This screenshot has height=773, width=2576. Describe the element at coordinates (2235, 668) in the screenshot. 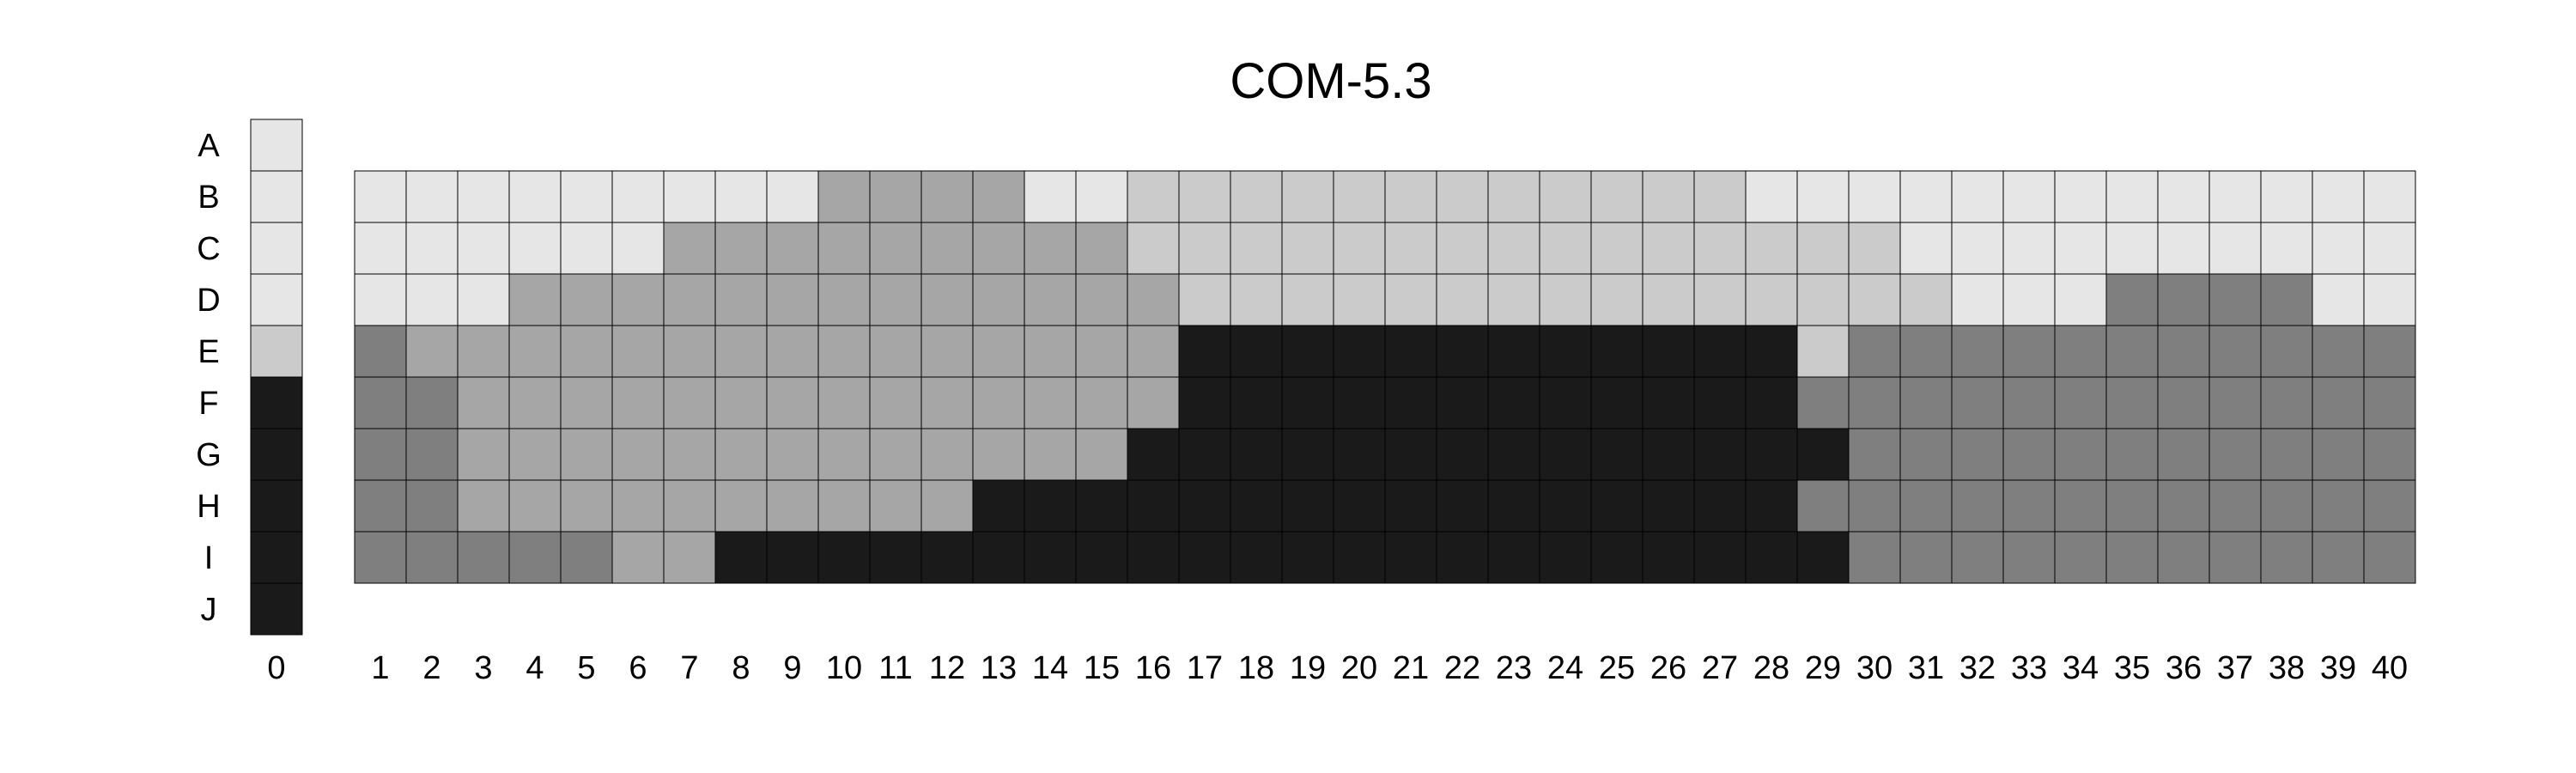

I see `column-label-37: 37` at that location.